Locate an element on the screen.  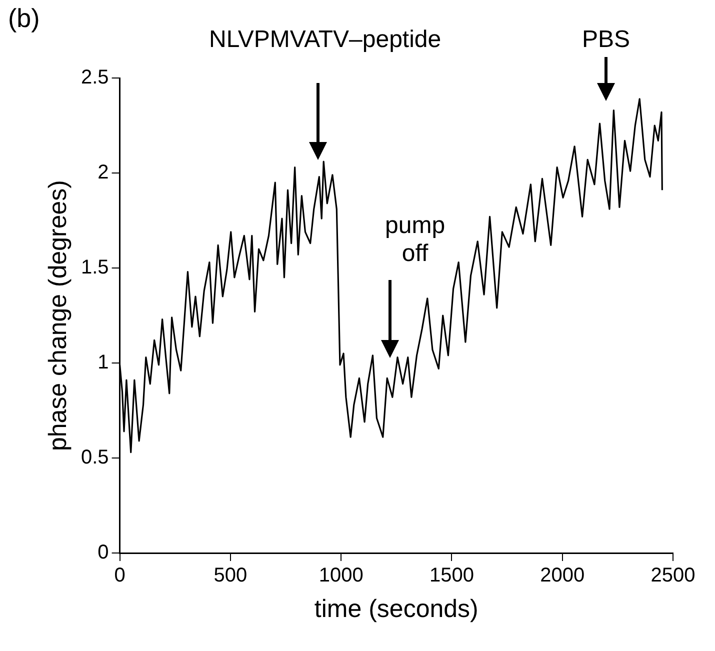
text: PBS is located at coordinates (606, 40).